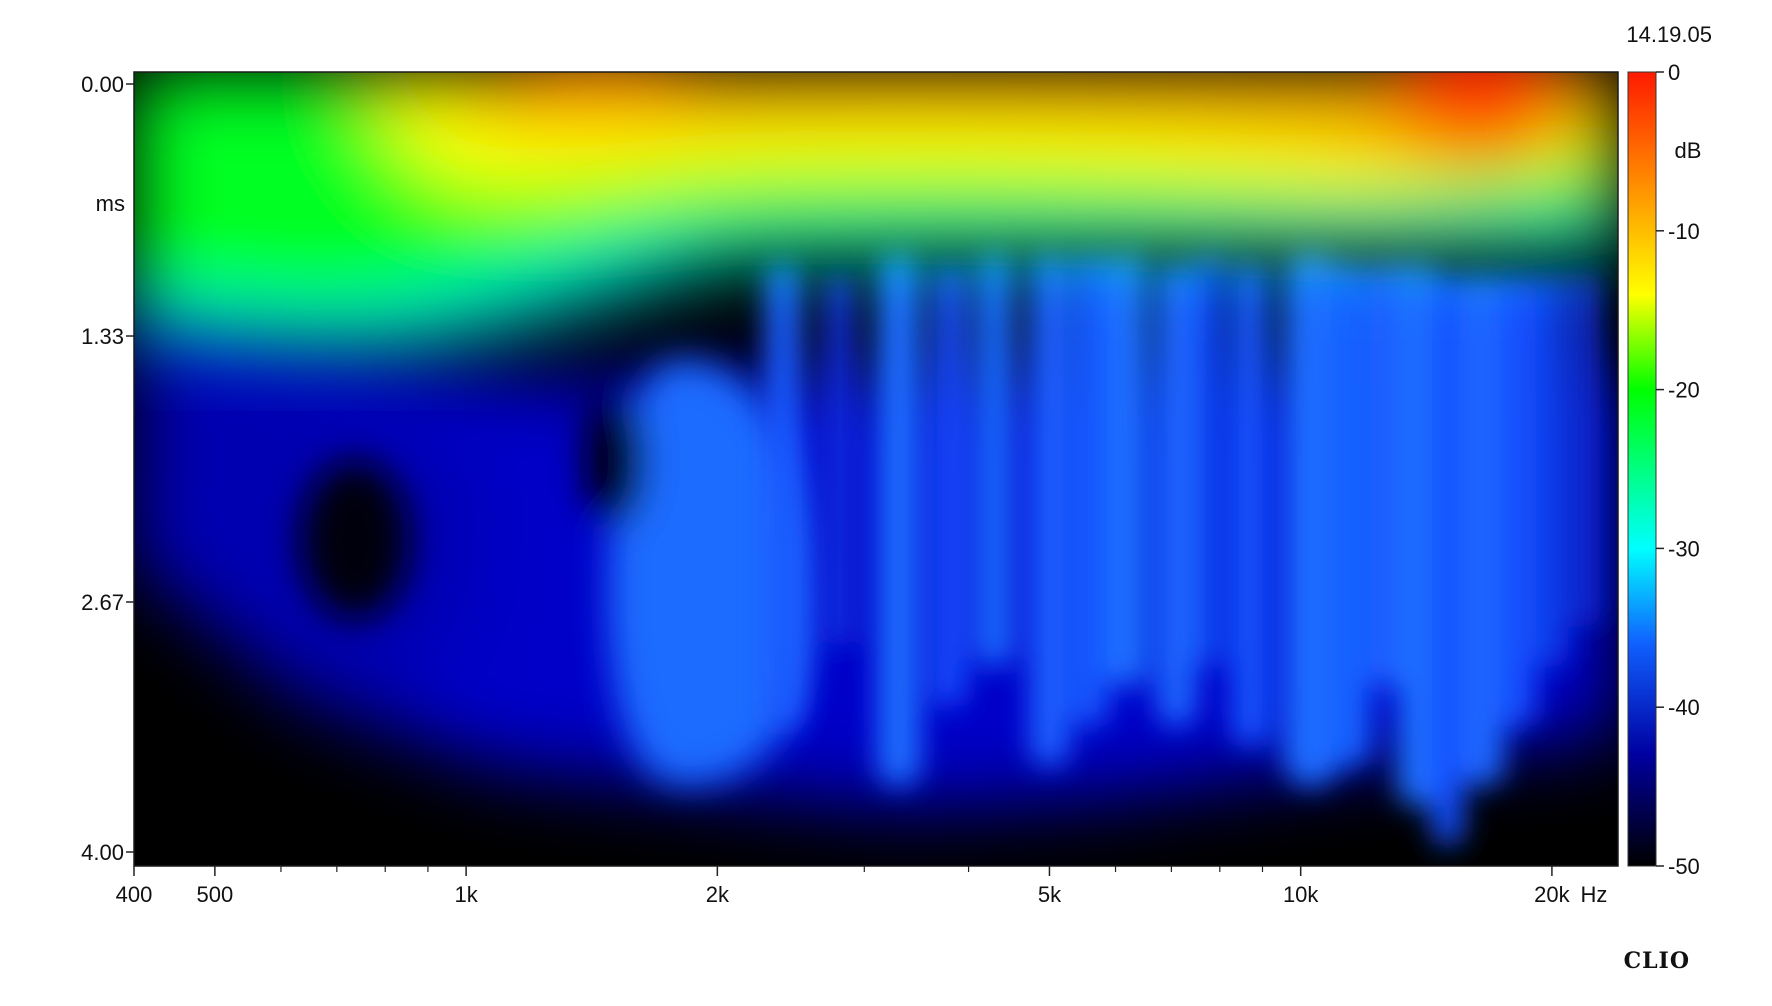  Describe the element at coordinates (1593, 894) in the screenshot. I see `x-axis-unit-label: Hz` at that location.